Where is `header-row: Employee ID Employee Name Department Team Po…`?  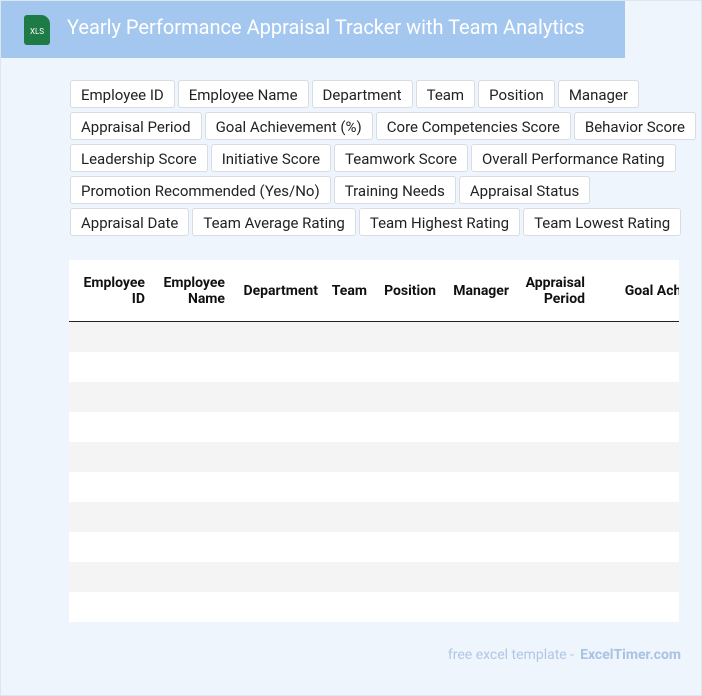 header-row: Employee ID Employee Name Department Team Po… is located at coordinates (374, 291).